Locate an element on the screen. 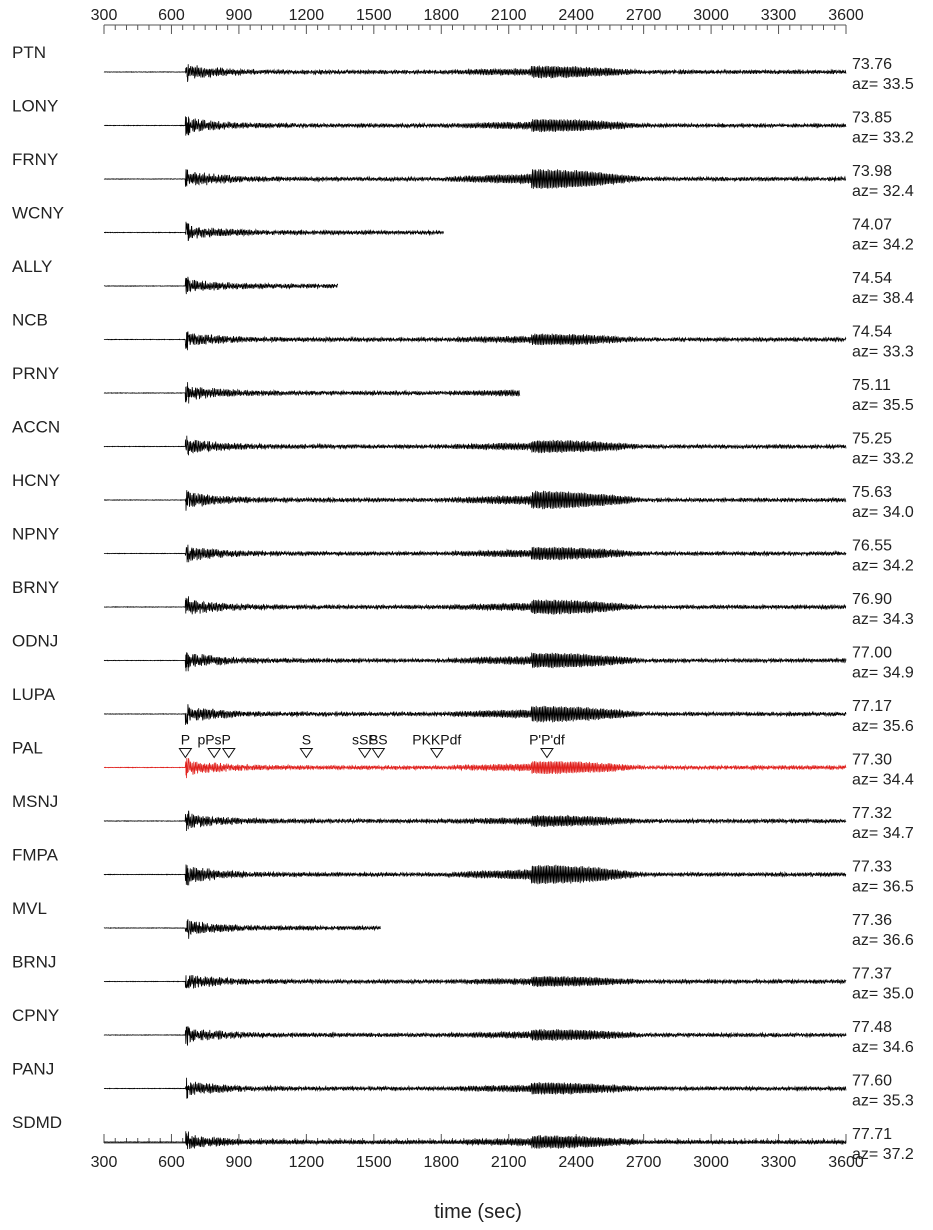 Image resolution: width=933 pixels, height=1230 pixels. trace-brny is located at coordinates (475, 605).